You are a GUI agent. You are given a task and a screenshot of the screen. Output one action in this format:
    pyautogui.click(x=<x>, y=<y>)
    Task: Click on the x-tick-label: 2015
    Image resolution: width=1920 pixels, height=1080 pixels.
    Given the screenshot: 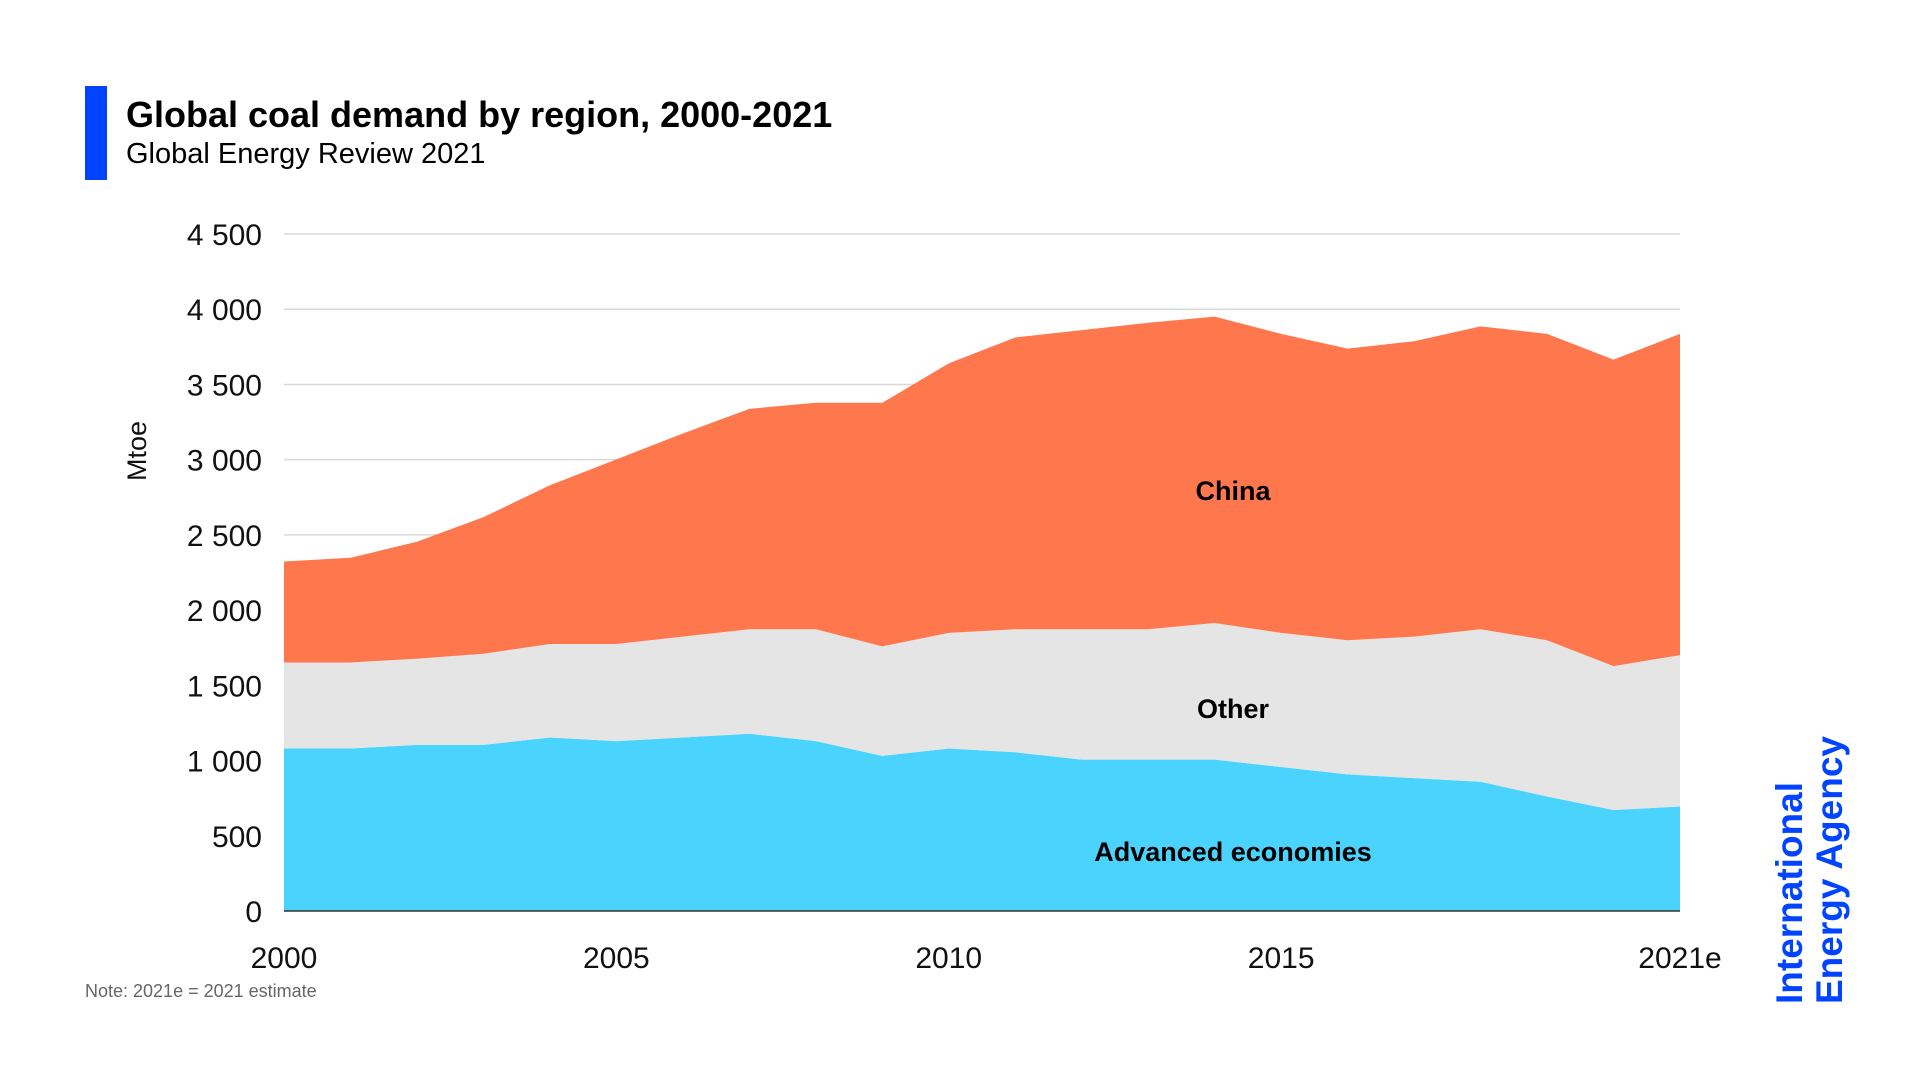 What is the action you would take?
    pyautogui.click(x=1281, y=958)
    